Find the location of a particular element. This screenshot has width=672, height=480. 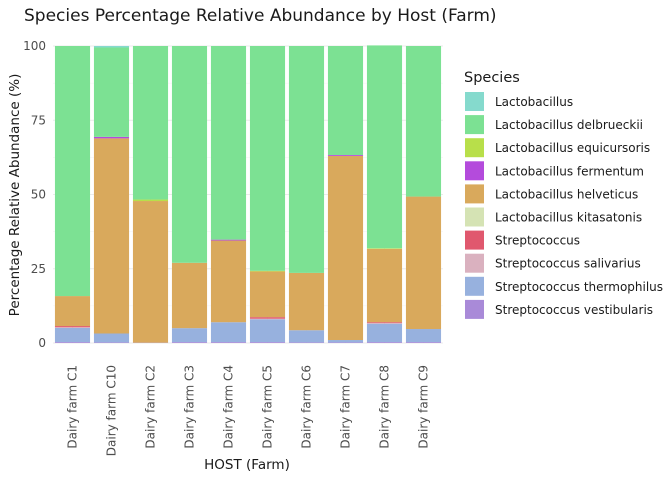

x-tick-label: Dairy farm C7 is located at coordinates (346, 407).